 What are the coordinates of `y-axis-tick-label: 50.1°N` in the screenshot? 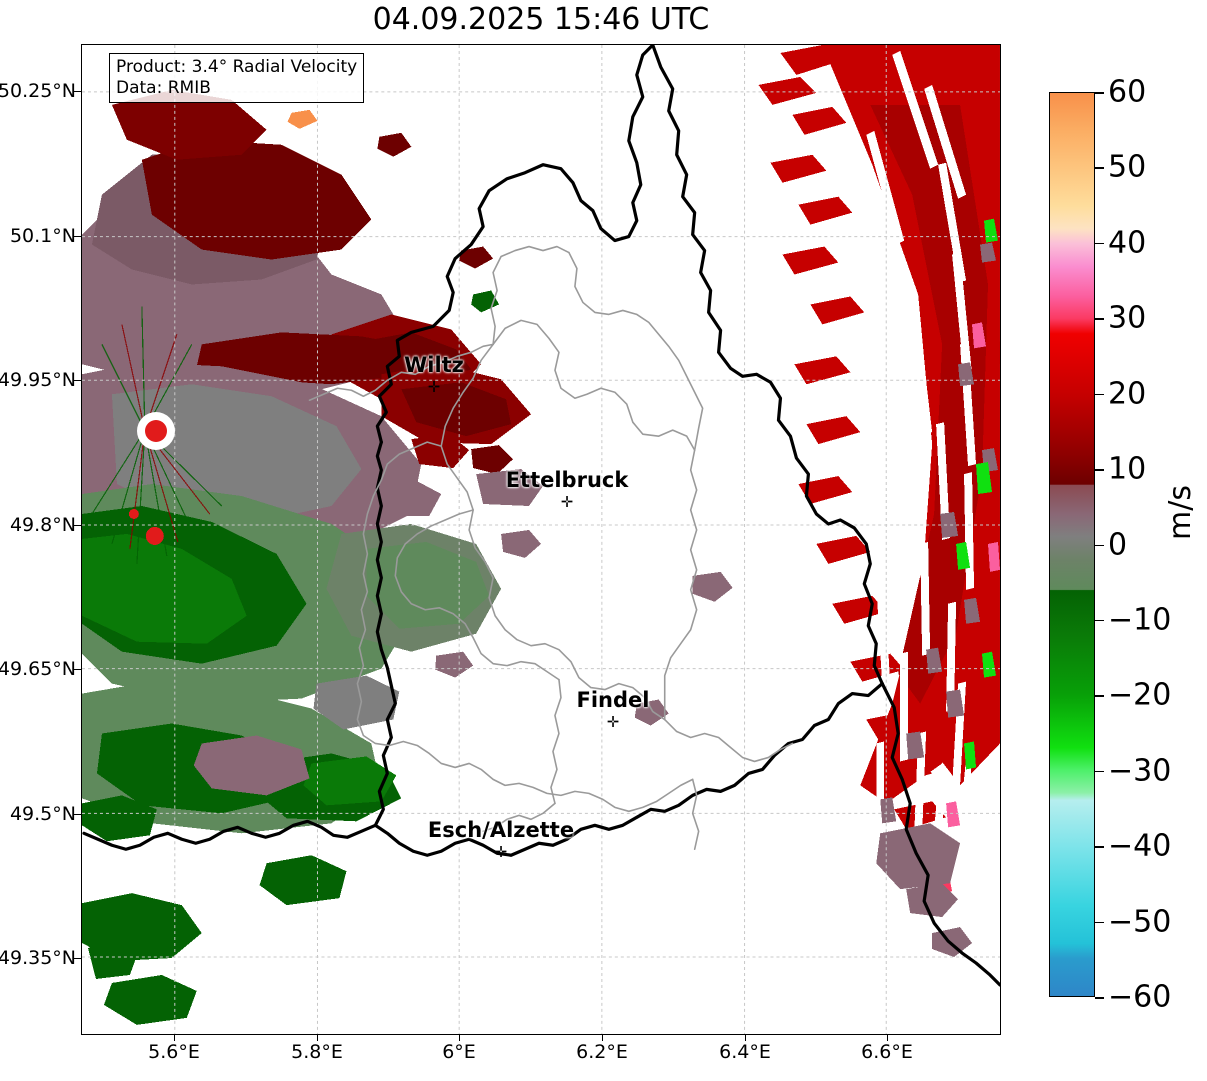 It's located at (42, 236).